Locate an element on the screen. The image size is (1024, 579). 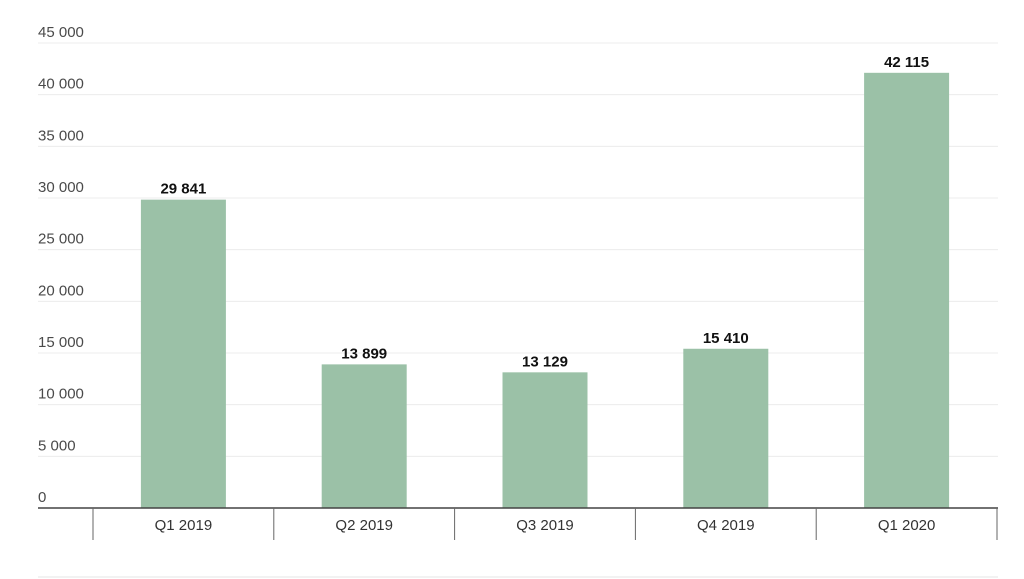
y-tick-label: 10 000 is located at coordinates (61, 394).